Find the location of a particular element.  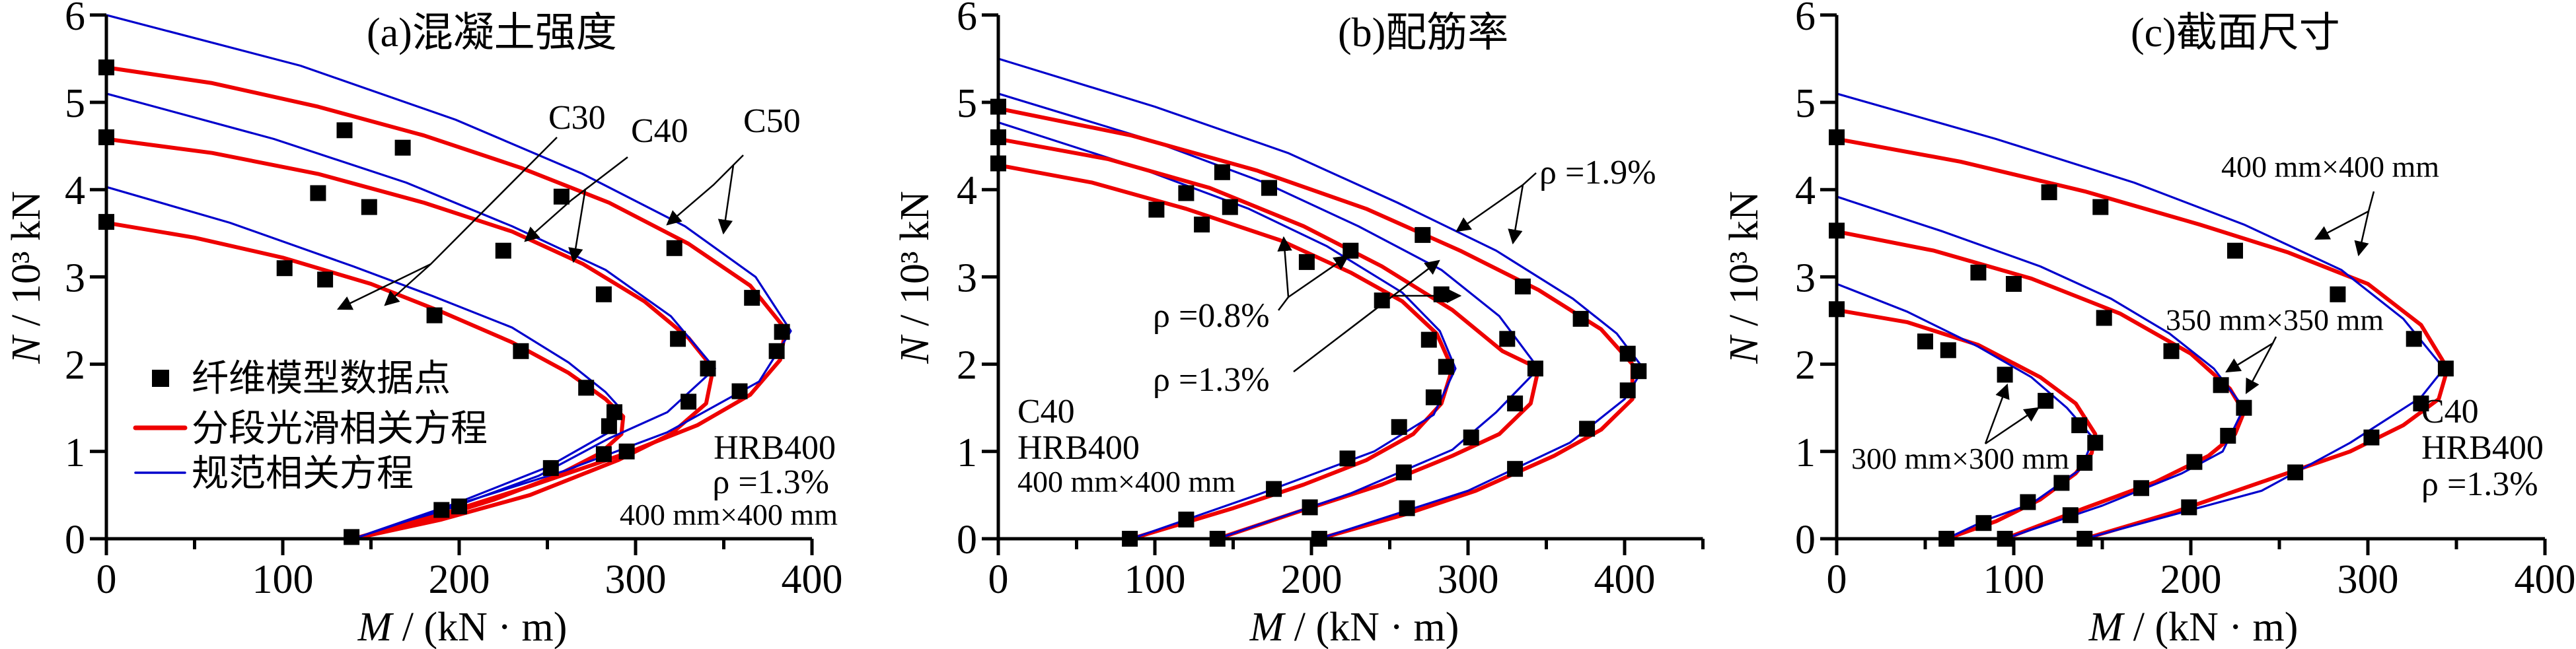

annot-c-concrete: C40 is located at coordinates (2450, 411).